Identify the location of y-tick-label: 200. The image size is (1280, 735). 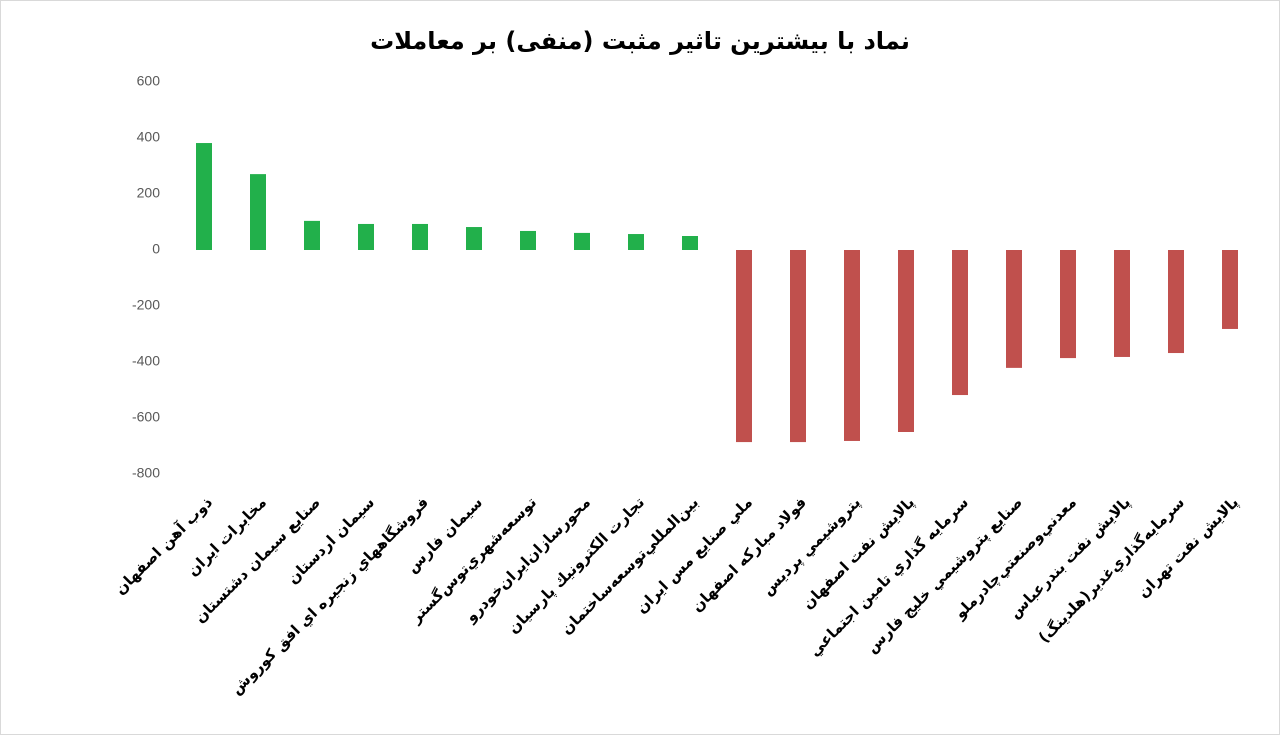
(149, 193).